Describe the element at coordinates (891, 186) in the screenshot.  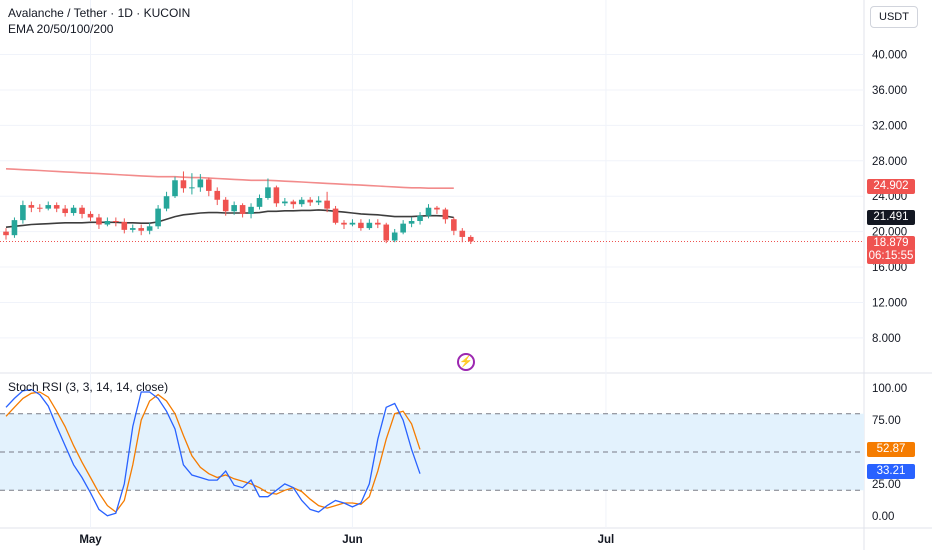
I see `ema-red-badge: 24.902` at that location.